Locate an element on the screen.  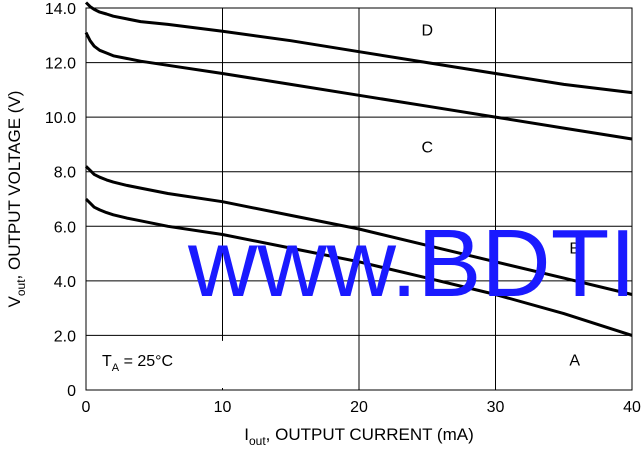
x-tick-label: 20 is located at coordinates (359, 407).